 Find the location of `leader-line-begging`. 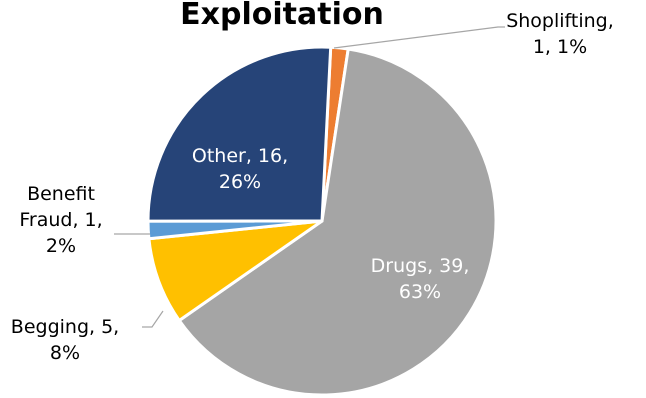

leader-line-begging is located at coordinates (153, 319).